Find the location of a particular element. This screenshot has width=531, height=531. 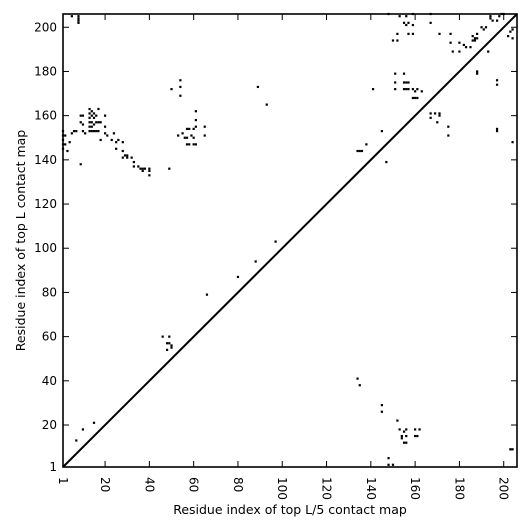

x-axis-label: Residue index of top L/5 contact map is located at coordinates (290, 509).